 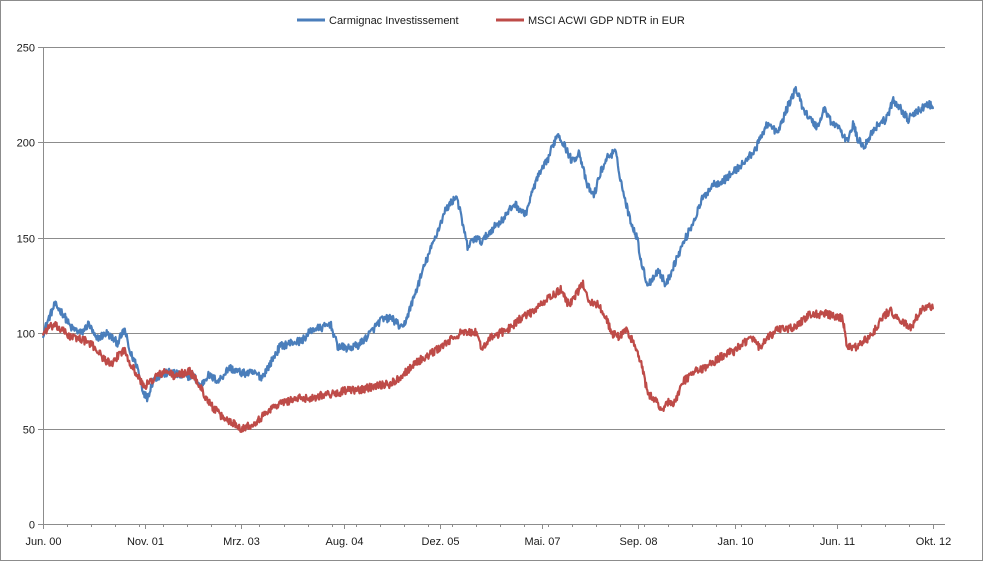 What do you see at coordinates (26, 335) in the screenshot?
I see `y-tick-label-100: 100` at bounding box center [26, 335].